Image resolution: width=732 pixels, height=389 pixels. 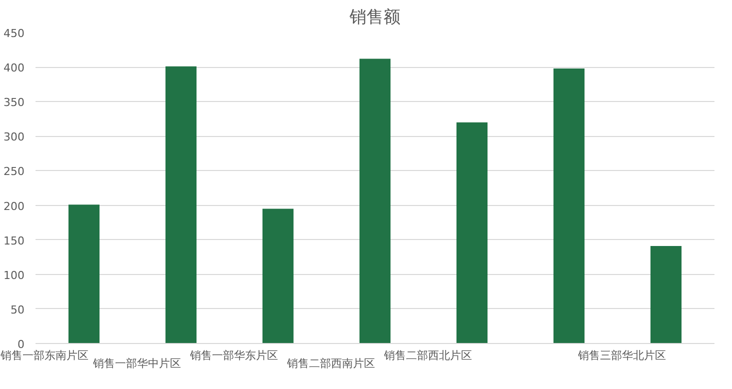 What do you see at coordinates (14, 171) in the screenshot?
I see `y-tick-label: 250` at bounding box center [14, 171].